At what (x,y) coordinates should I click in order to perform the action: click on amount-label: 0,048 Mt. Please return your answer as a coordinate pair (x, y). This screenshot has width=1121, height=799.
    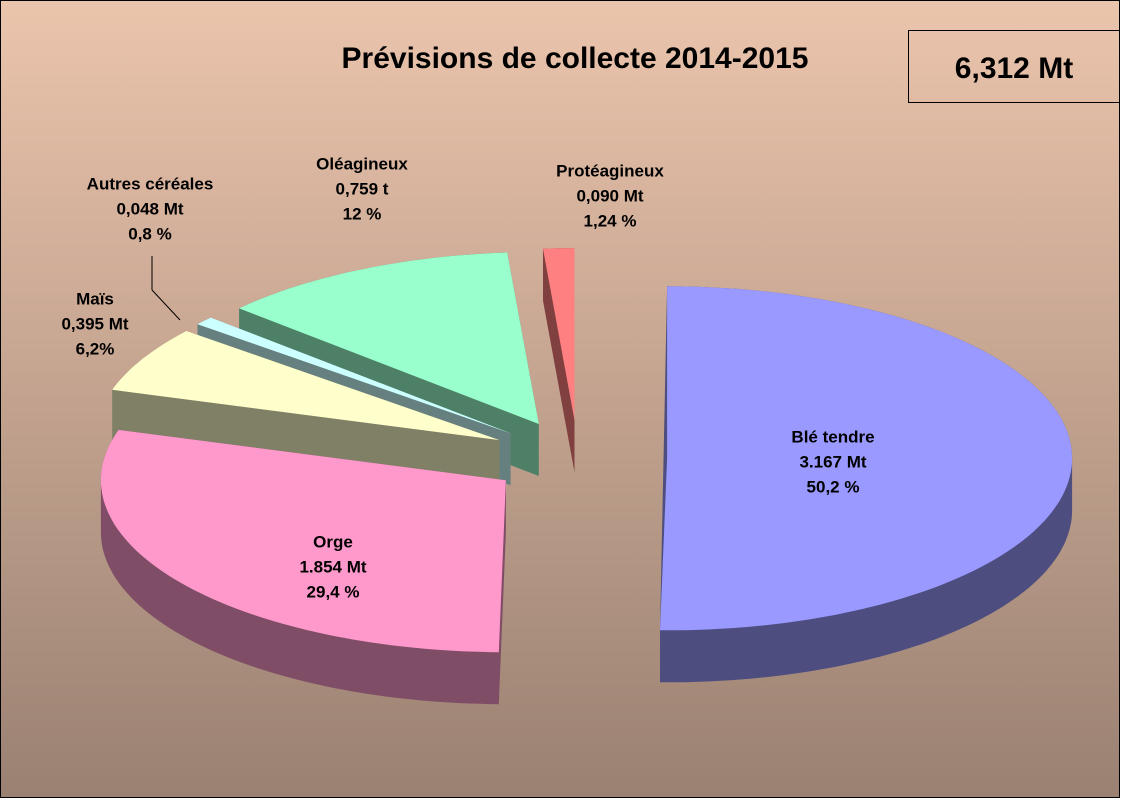
    Looking at the image, I should click on (149, 208).